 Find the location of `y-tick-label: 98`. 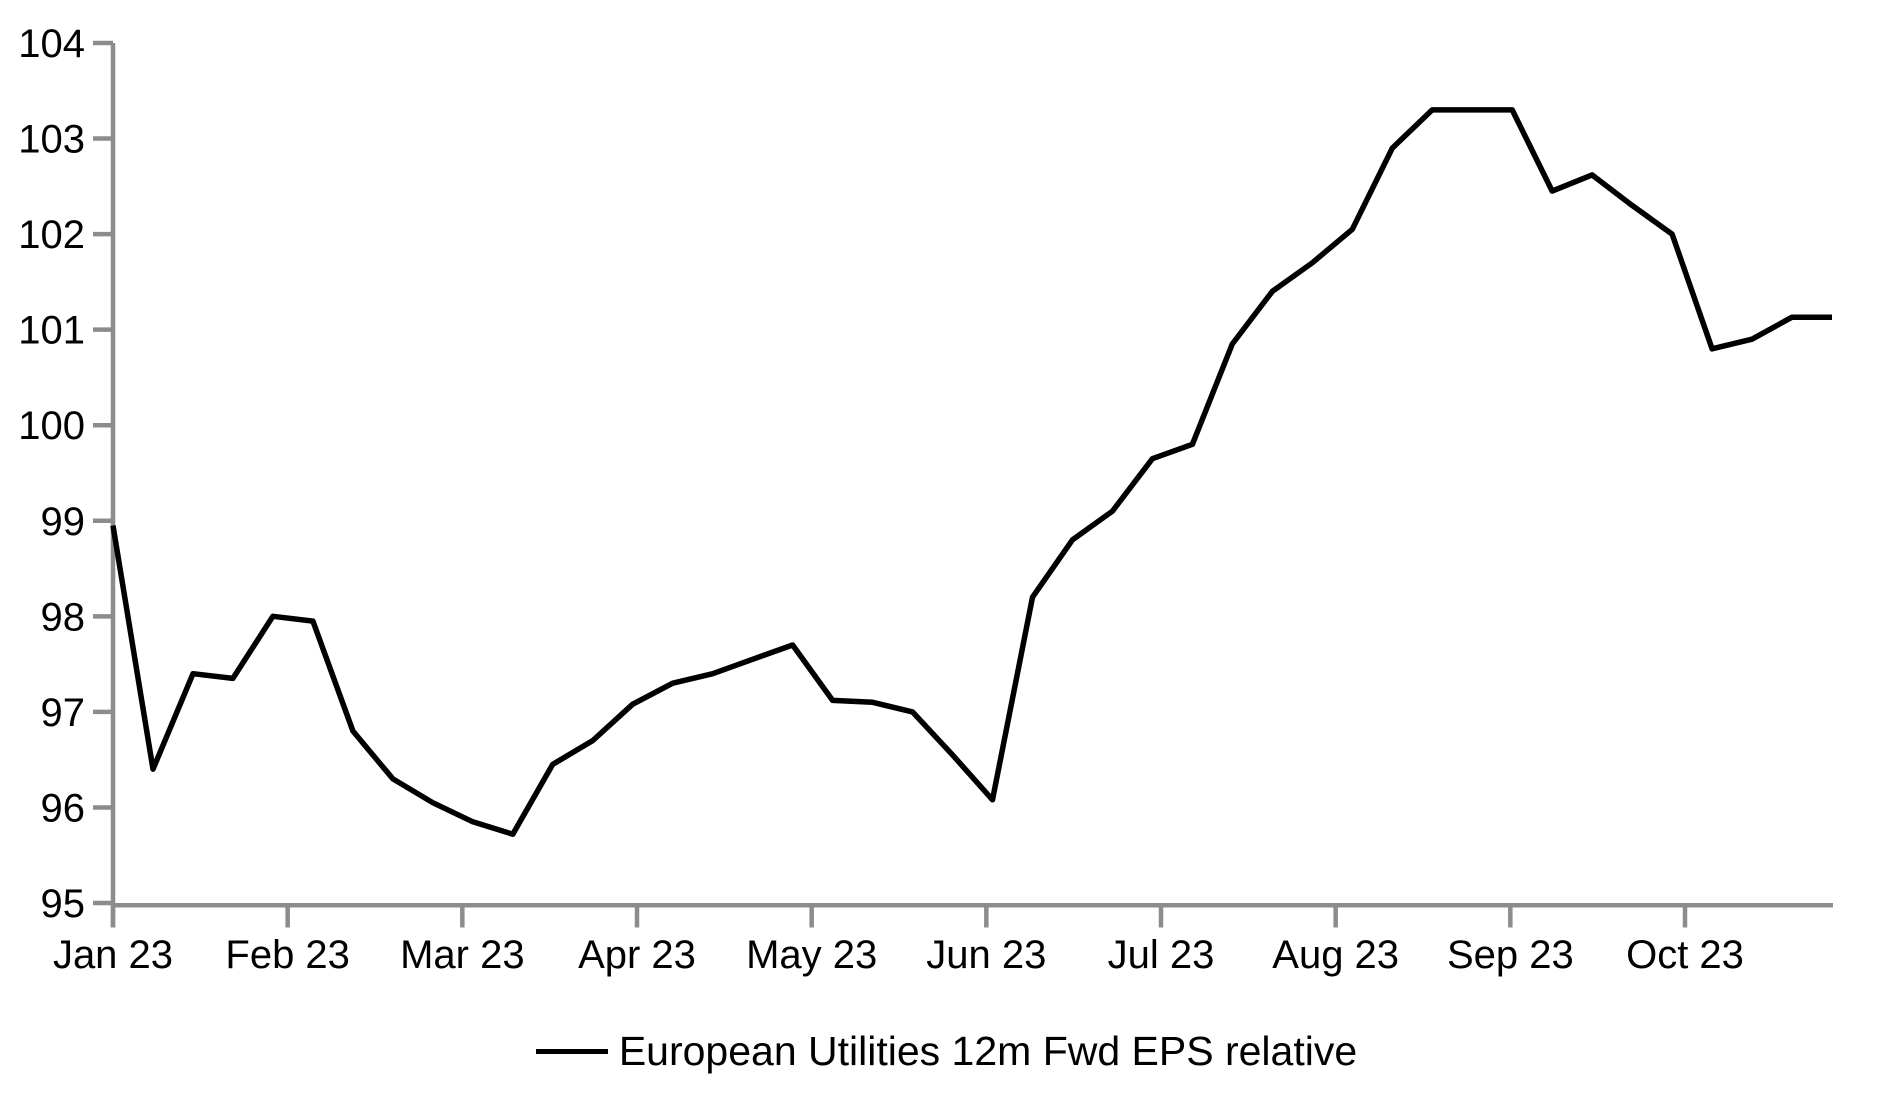

y-tick-label: 98 is located at coordinates (63, 617).